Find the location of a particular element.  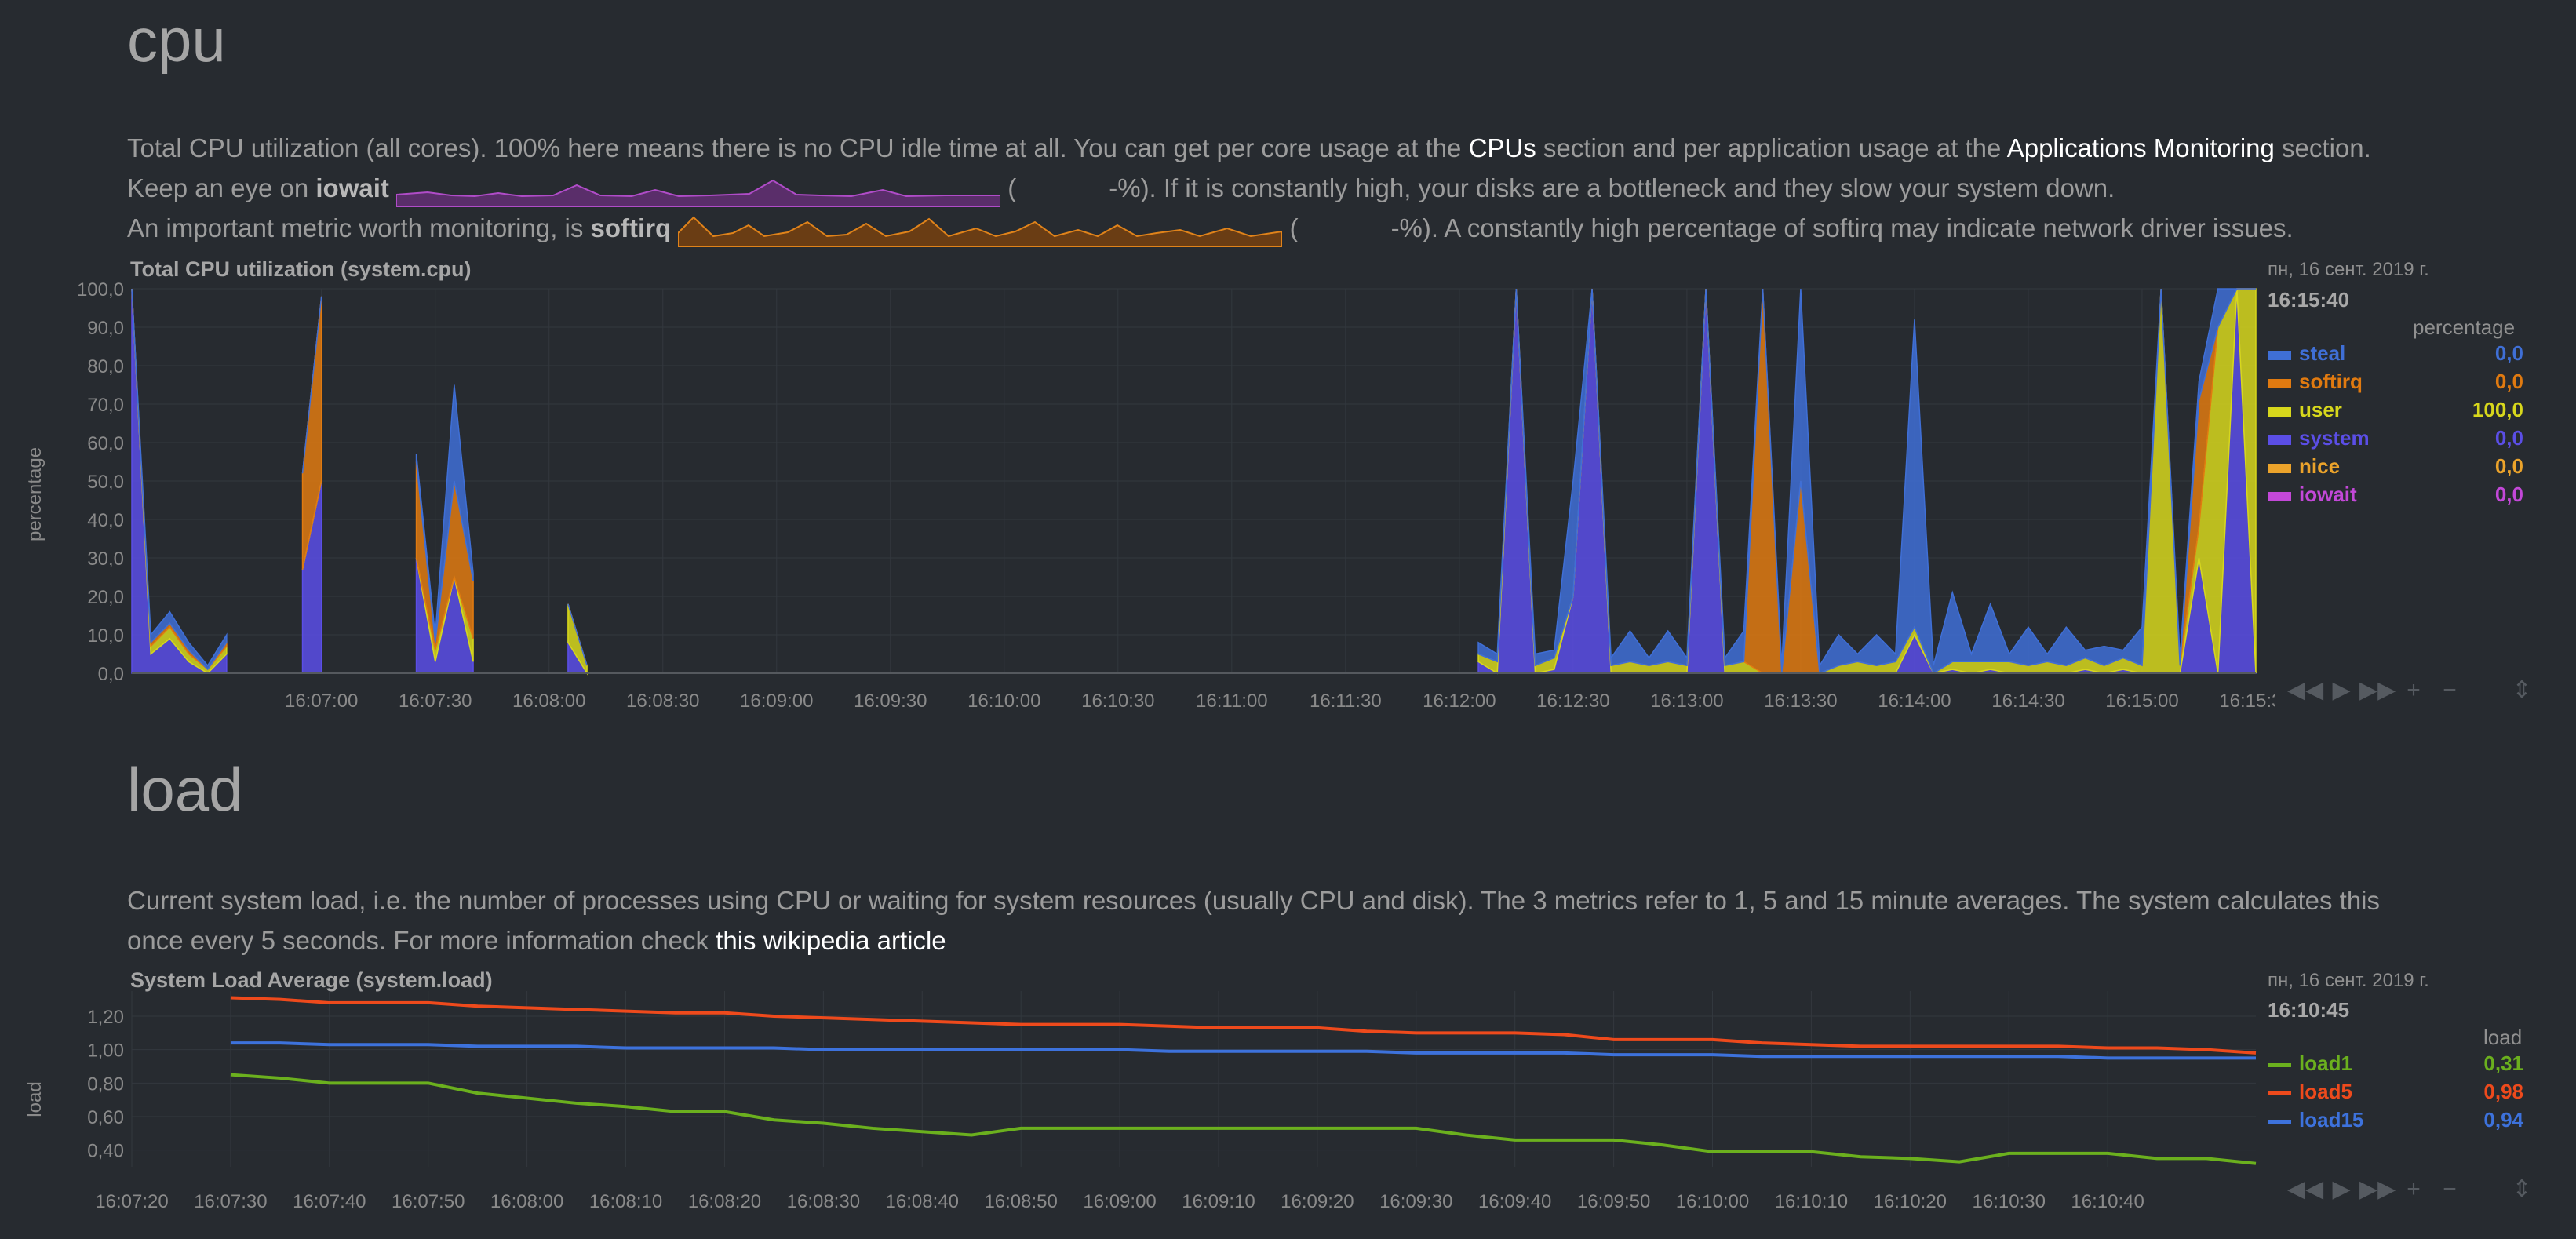

x-tick-label: 16:07:30 is located at coordinates (435, 701).